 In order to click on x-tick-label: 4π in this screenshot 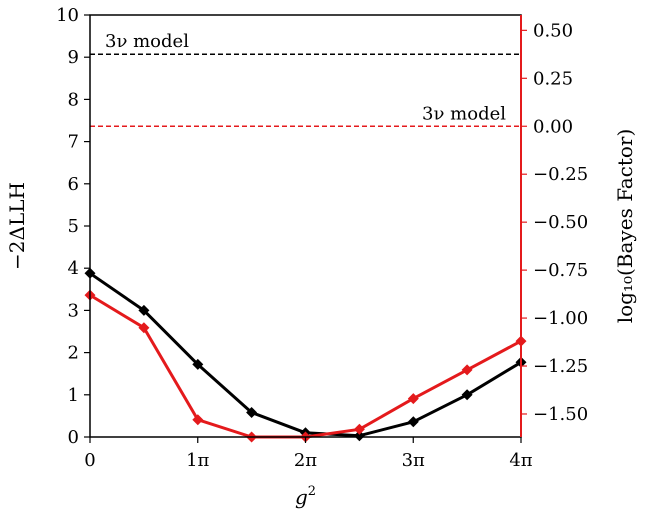, I will do `click(520, 460)`.